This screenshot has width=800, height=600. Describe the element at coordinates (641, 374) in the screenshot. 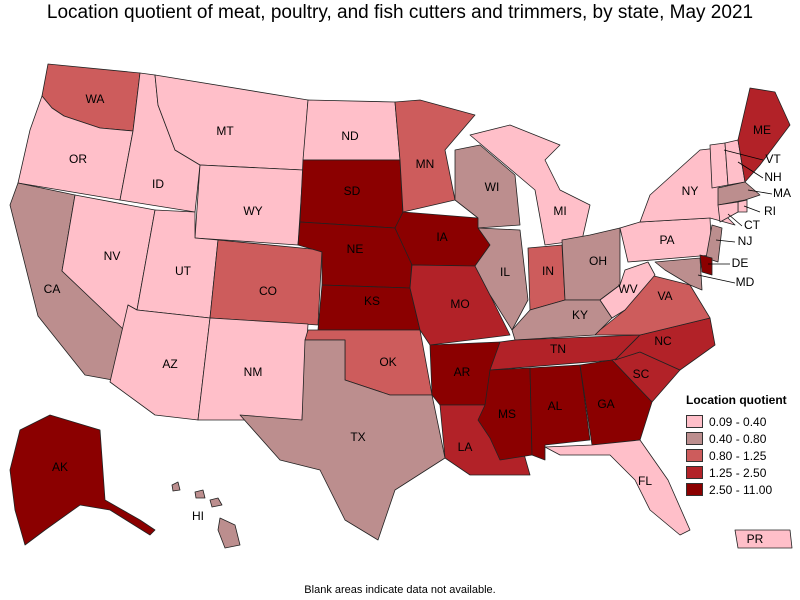

I see `state-label-SC: SC` at that location.